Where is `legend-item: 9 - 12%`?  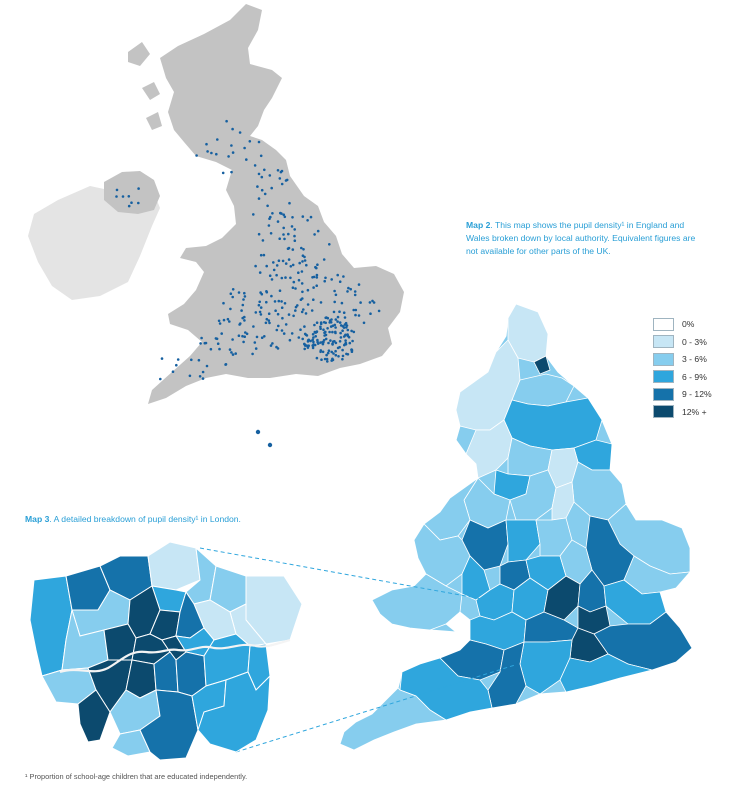
legend-item: 9 - 12% is located at coordinates (682, 394).